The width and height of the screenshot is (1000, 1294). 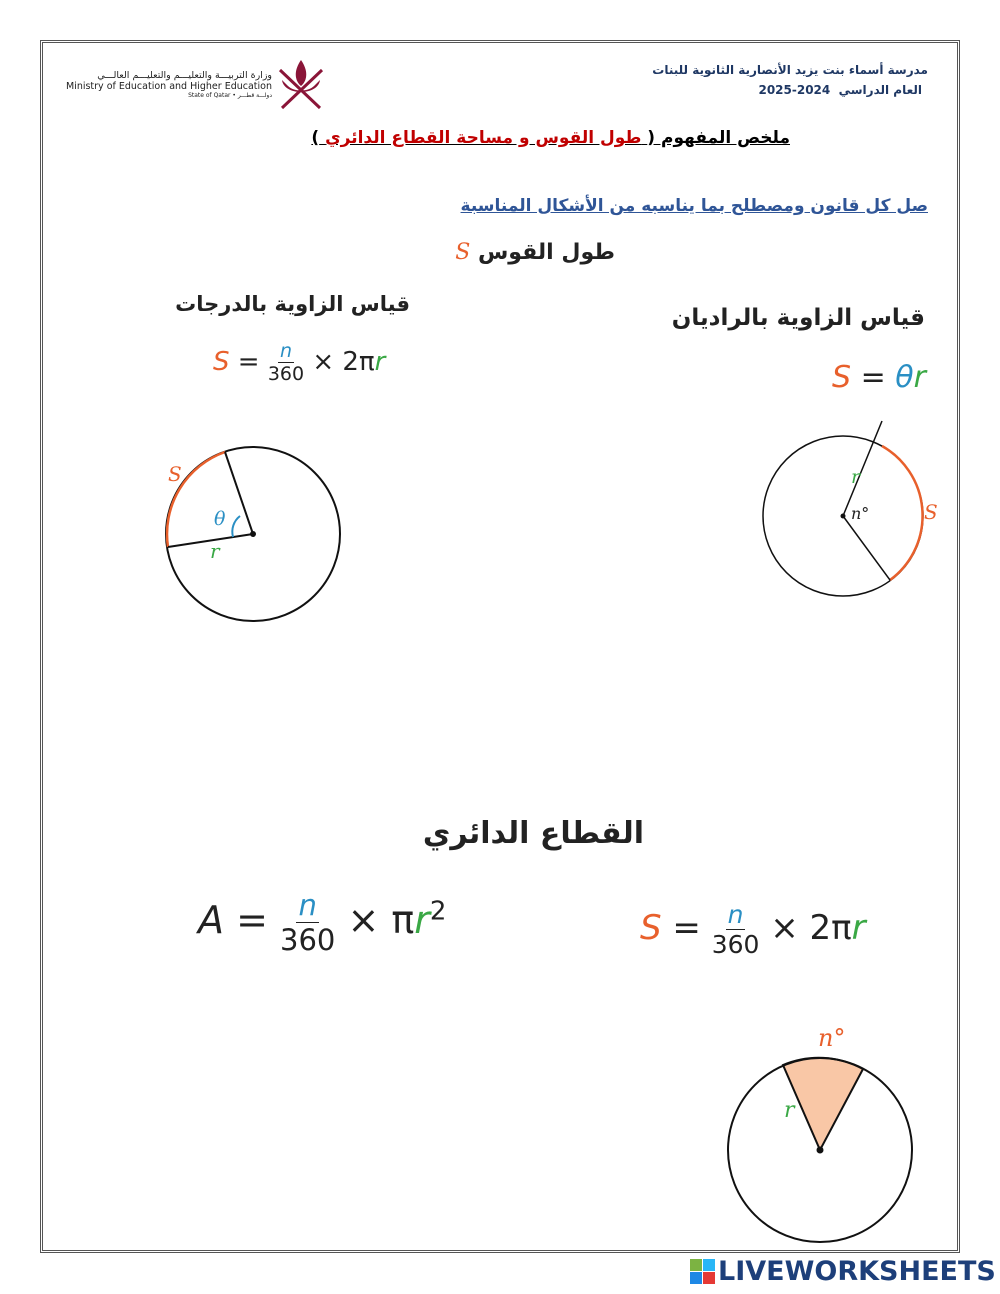 What do you see at coordinates (230, 95) in the screenshot?
I see `state: State of Qatar • دولـــة قطـــر` at bounding box center [230, 95].